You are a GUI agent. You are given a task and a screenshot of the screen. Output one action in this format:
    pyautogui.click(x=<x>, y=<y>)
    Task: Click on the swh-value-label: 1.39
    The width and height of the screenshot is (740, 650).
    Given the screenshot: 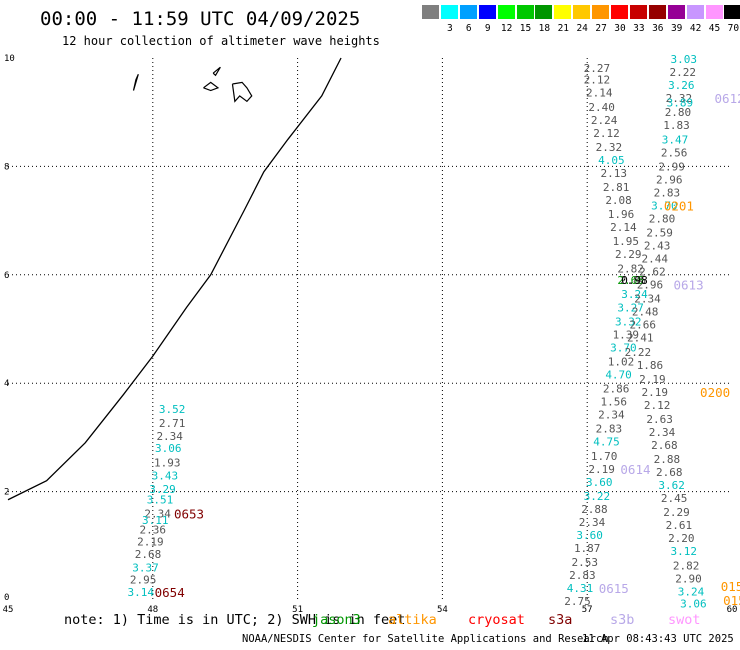 What is the action you would take?
    pyautogui.click(x=626, y=334)
    